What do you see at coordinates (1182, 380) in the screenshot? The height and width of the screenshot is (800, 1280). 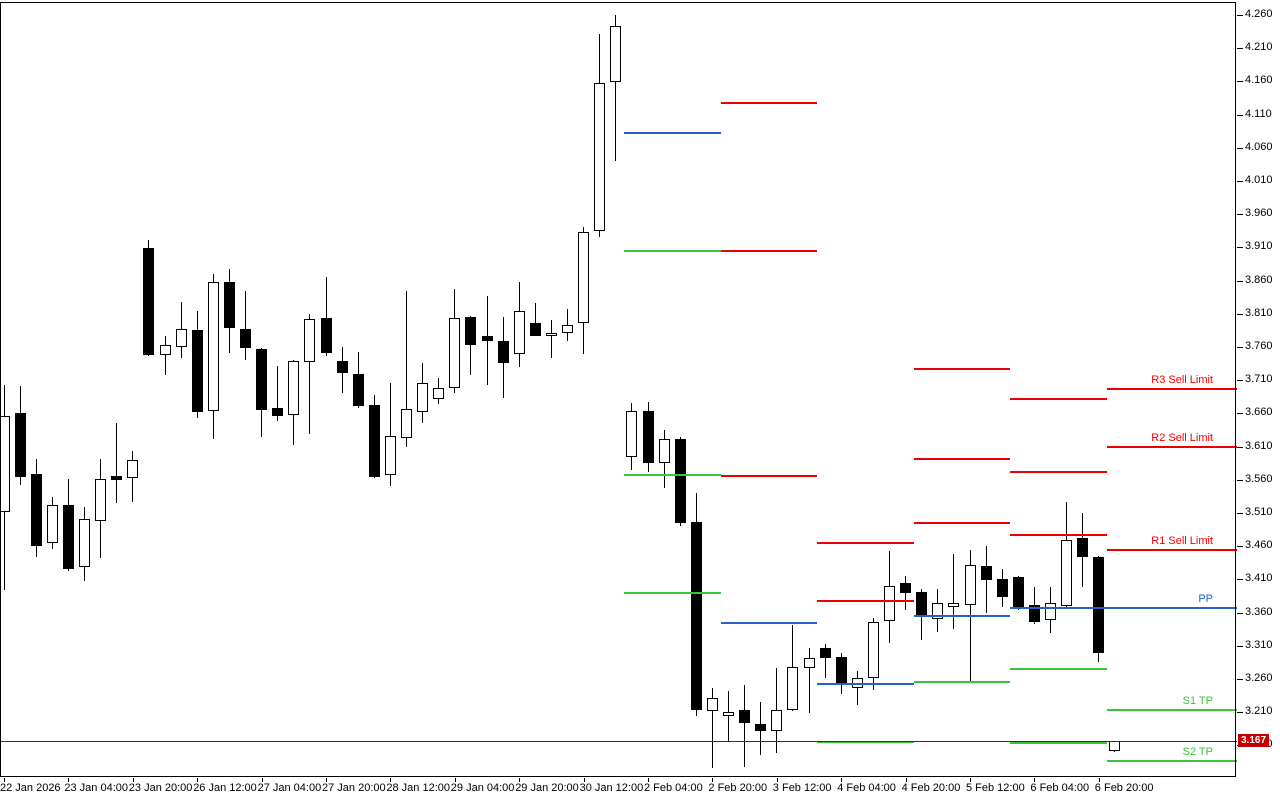 I see `pivot-level-label: R3 Sell Limit` at bounding box center [1182, 380].